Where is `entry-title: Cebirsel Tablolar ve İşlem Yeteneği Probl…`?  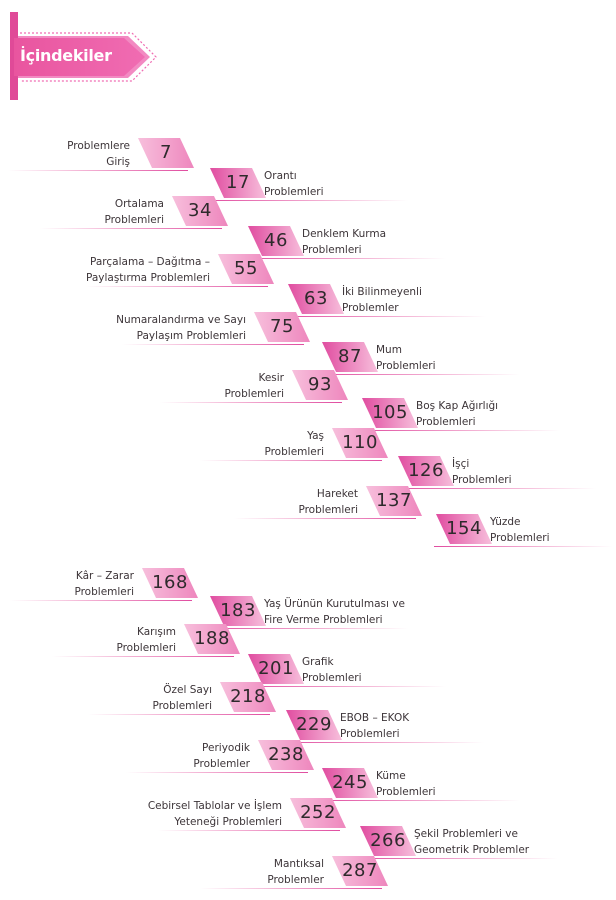
entry-title: Cebirsel Tablolar ve İşlem Yeteneği Probl… is located at coordinates (215, 814).